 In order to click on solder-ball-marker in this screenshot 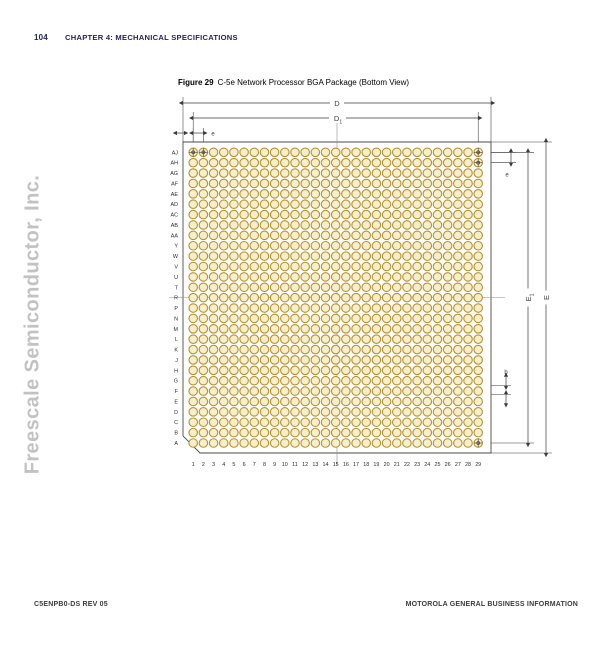, I will do `click(478, 152)`.